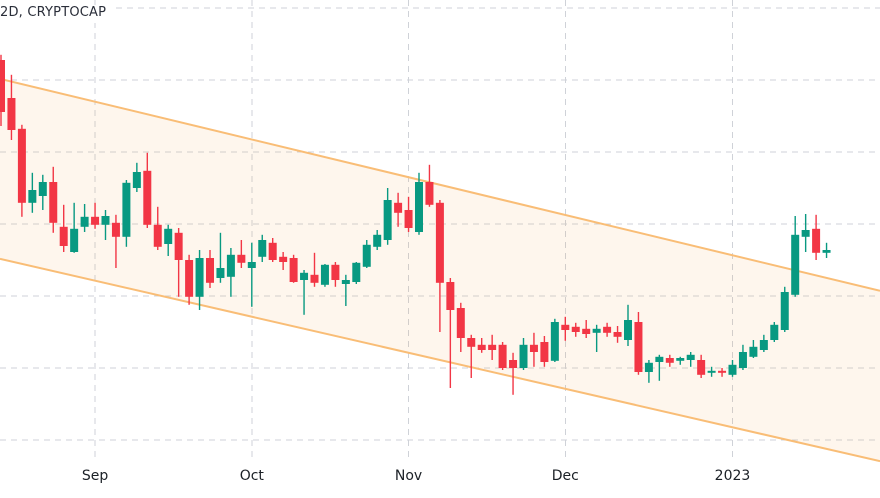  I want to click on x-axis-label: Oct, so click(251, 476).